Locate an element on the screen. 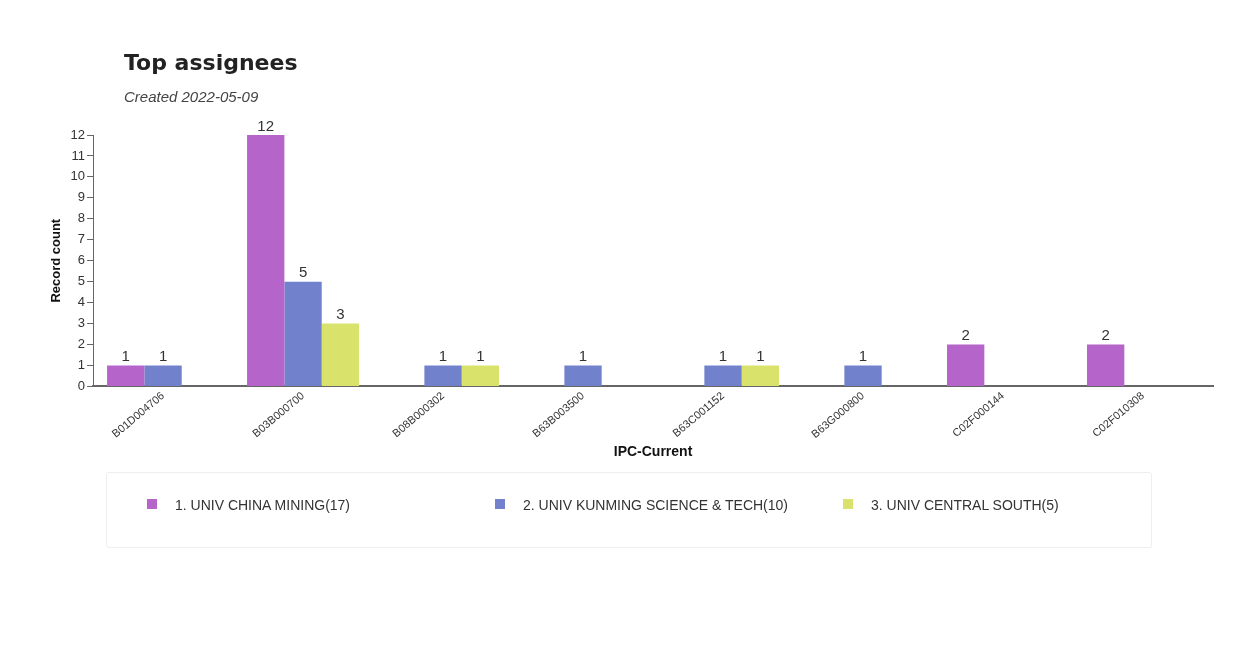 The height and width of the screenshot is (655, 1259). y-tick-label: 3 is located at coordinates (81, 323).